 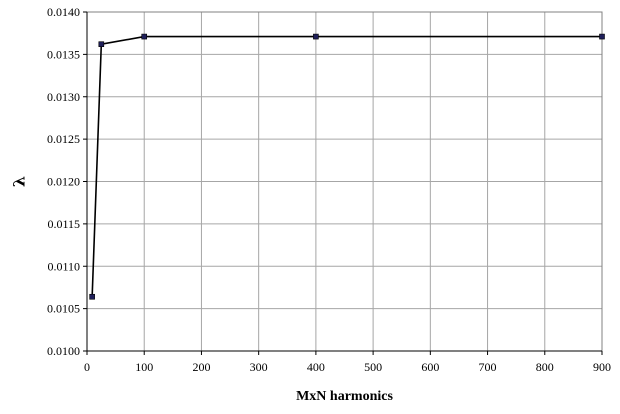 I want to click on x-tick-label: 100, so click(x=144, y=367).